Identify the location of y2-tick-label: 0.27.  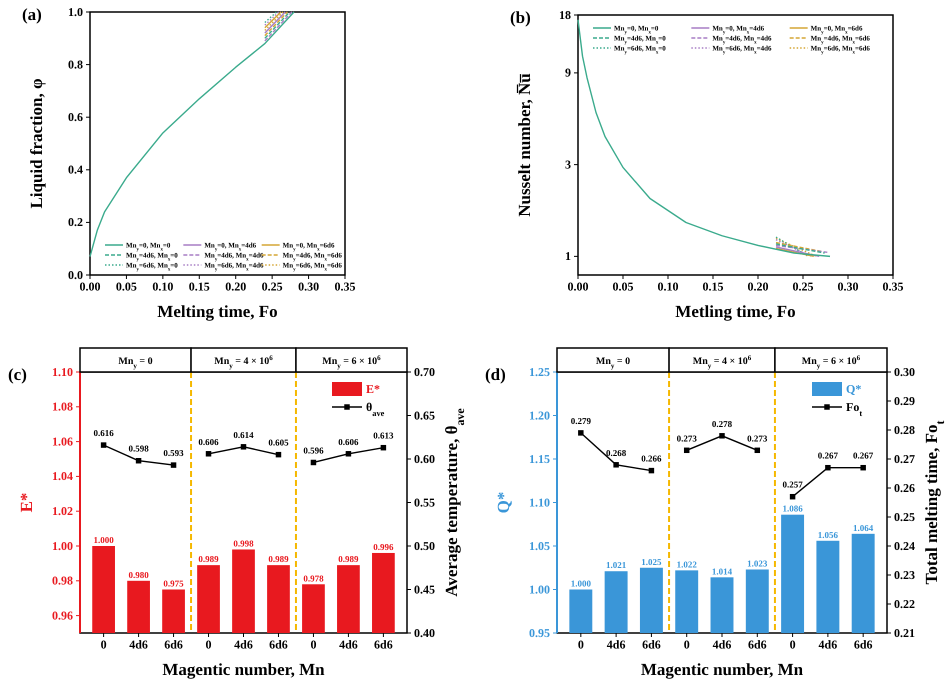
(904, 459).